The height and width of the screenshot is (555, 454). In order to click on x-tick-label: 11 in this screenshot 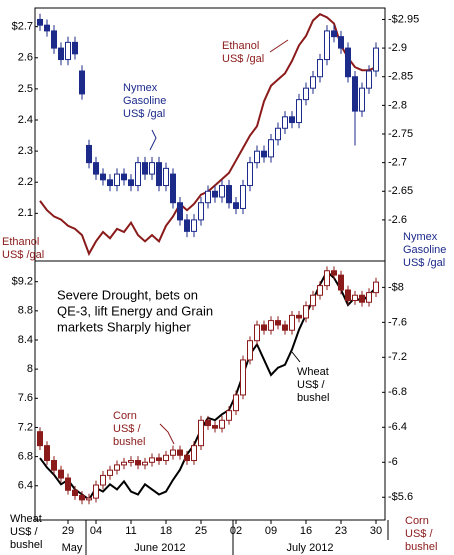, I will do `click(130, 531)`.